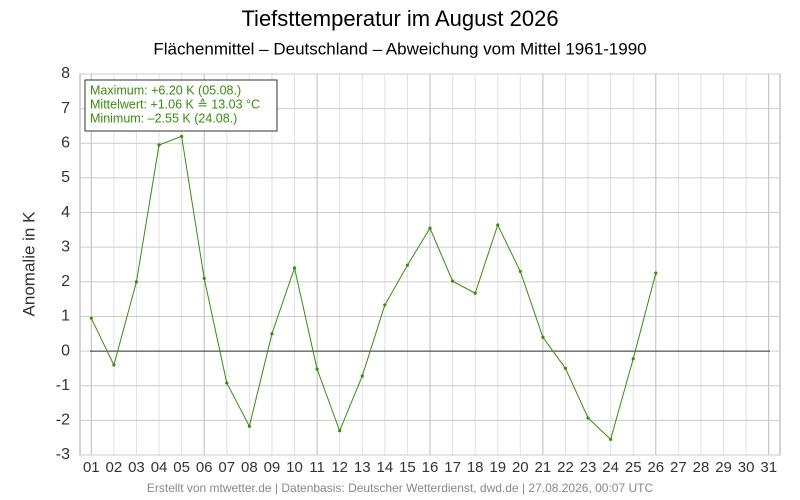 The image size is (800, 500). What do you see at coordinates (588, 467) in the screenshot?
I see `x-tick-label: 23` at bounding box center [588, 467].